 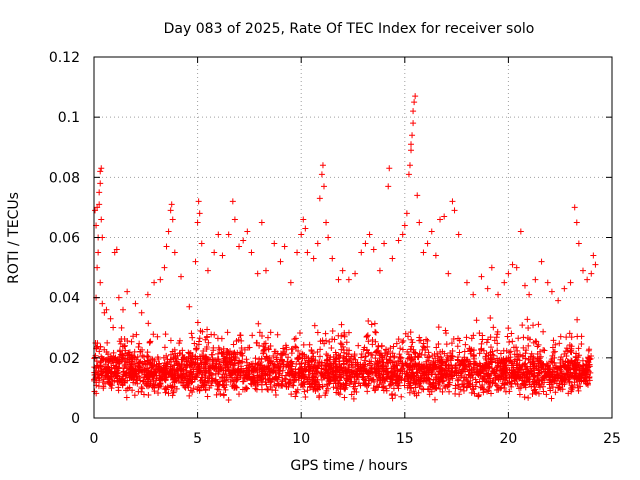 What do you see at coordinates (405, 439) in the screenshot?
I see `x-tick-label: 15` at bounding box center [405, 439].